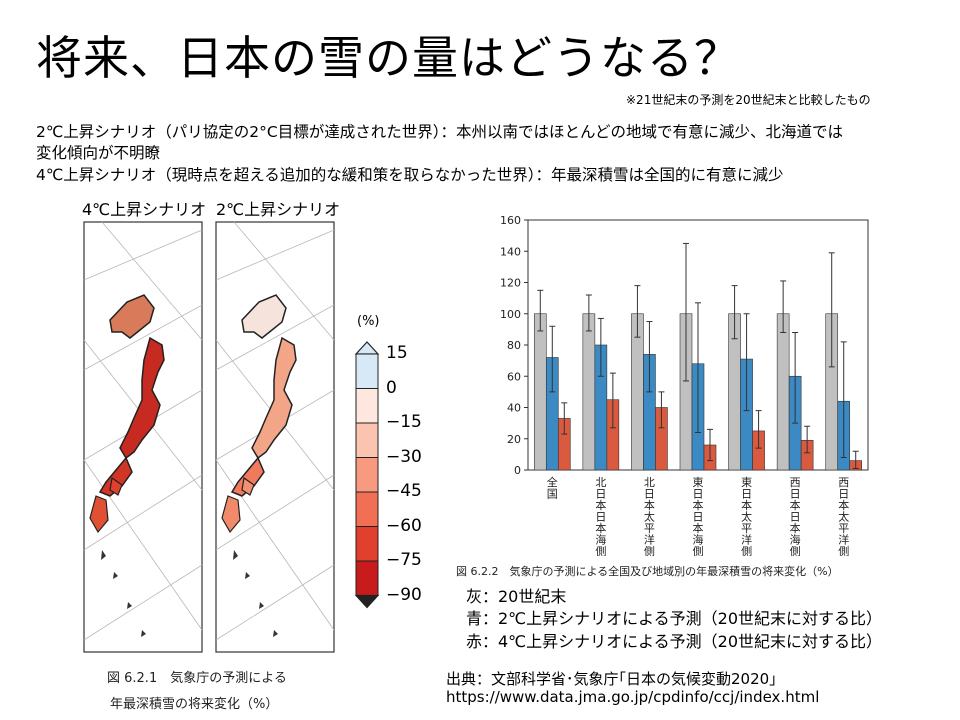  I want to click on x-category-label: 東日本太平洋側, so click(746, 516).